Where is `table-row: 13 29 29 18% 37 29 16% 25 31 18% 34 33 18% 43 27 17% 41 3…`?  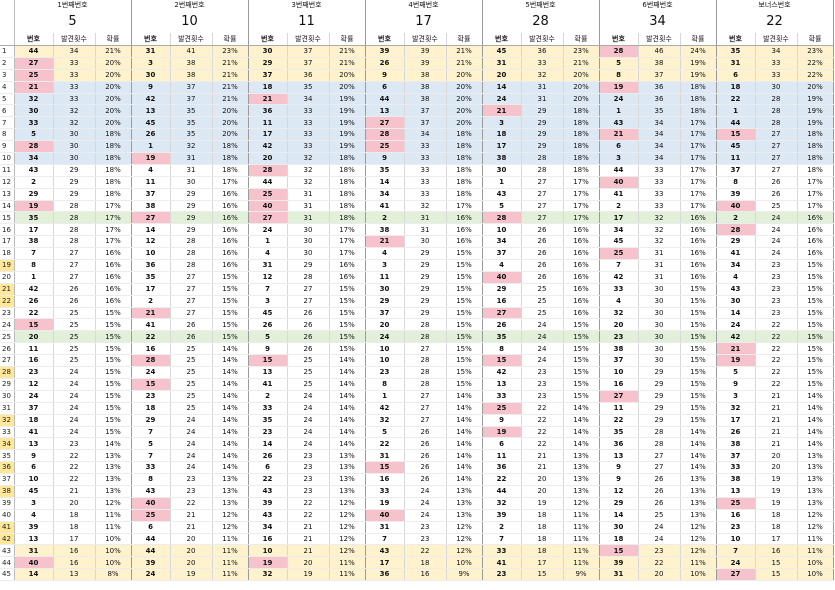
table-row: 13 29 29 18% 37 29 16% 25 31 18% 34 33 18% 43 27 17% 41 3… is located at coordinates (417, 194).